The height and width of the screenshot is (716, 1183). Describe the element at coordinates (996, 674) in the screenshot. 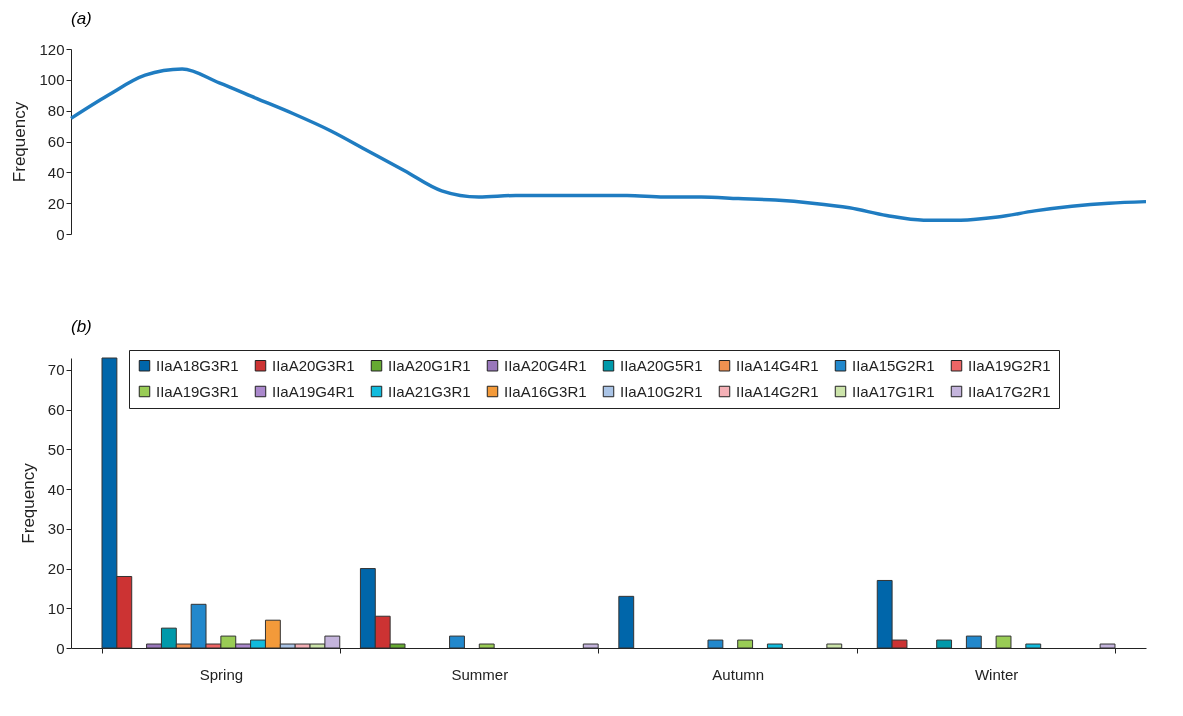

I see `x-tick-label: Winter` at that location.